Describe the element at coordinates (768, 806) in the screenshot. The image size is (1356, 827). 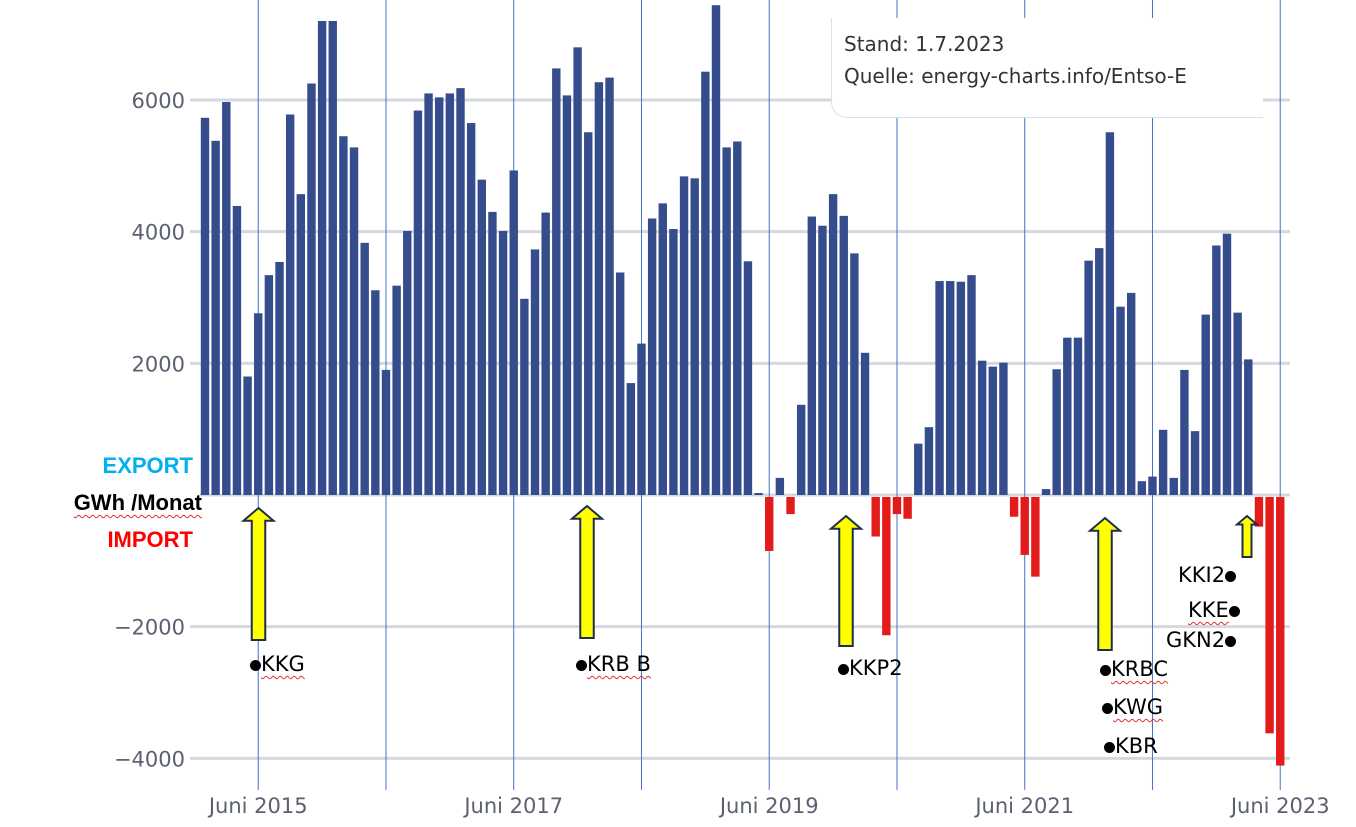
I see `x-tick-label: Juni 2019` at that location.